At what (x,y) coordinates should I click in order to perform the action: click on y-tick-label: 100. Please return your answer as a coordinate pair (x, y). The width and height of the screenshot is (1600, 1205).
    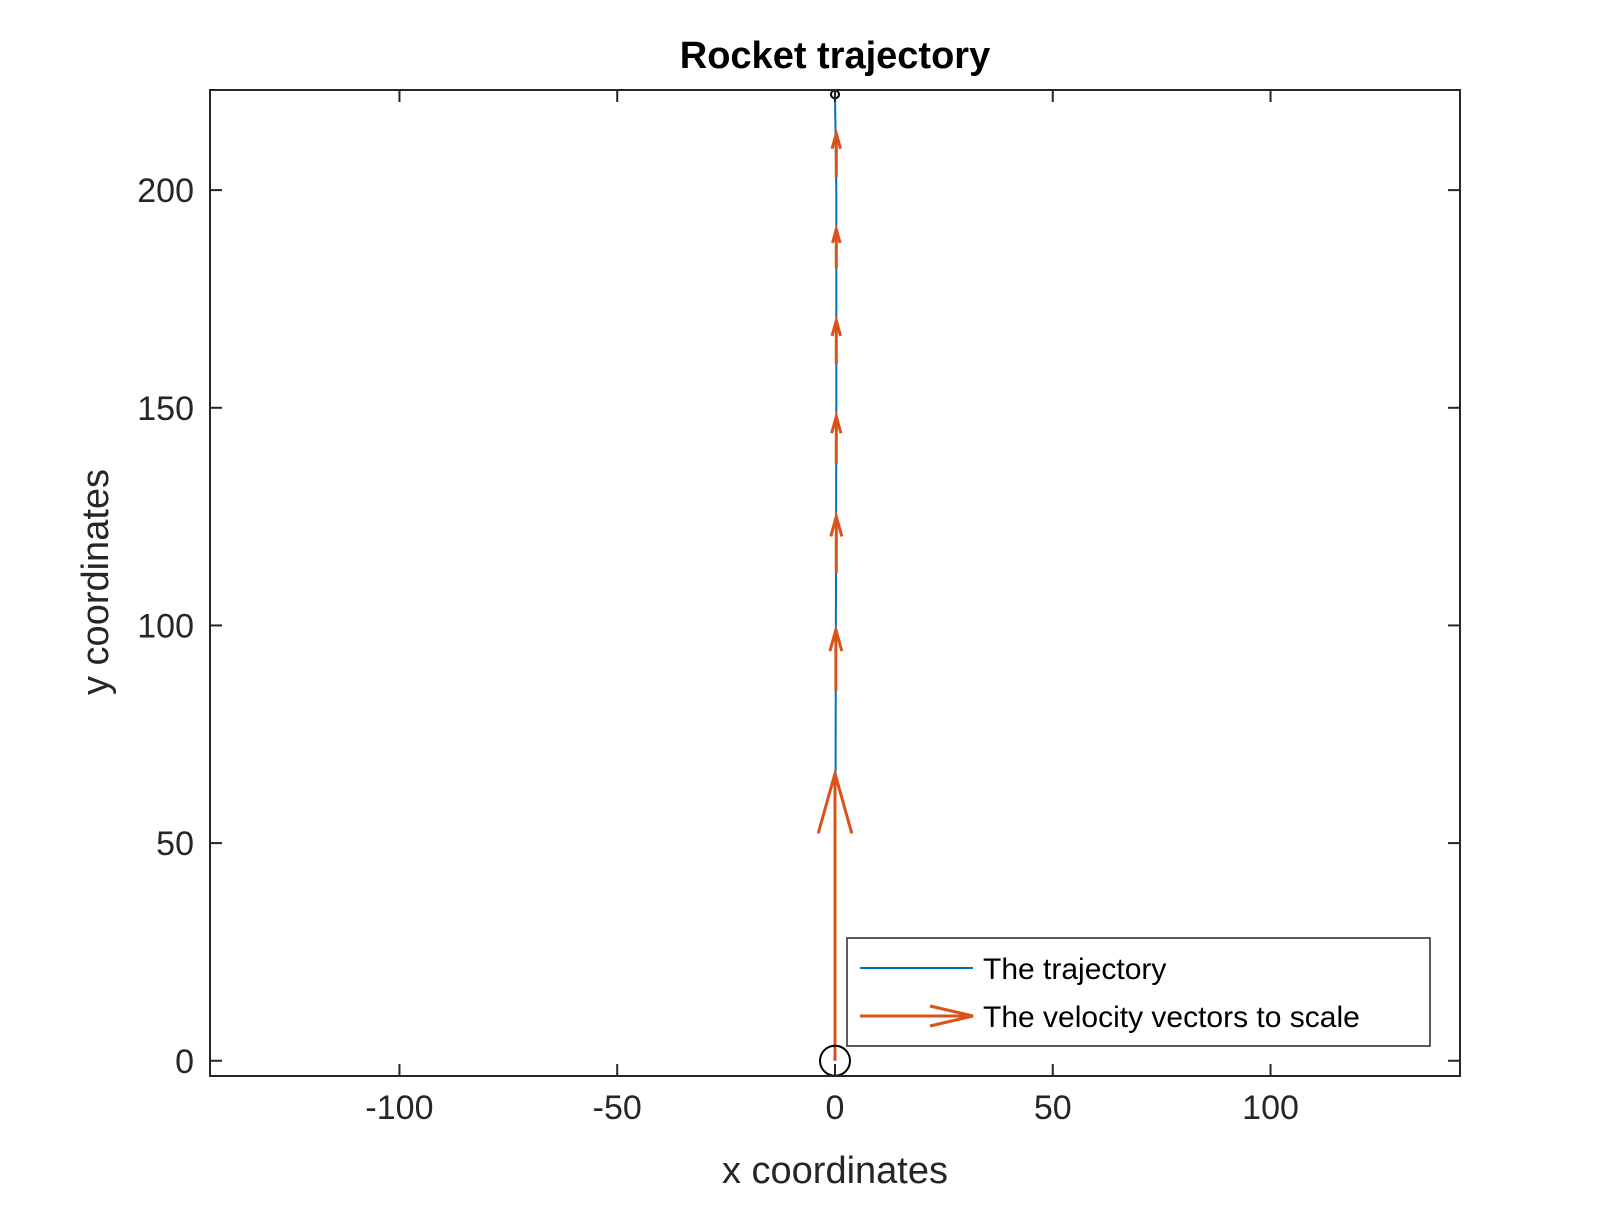
    Looking at the image, I should click on (165, 626).